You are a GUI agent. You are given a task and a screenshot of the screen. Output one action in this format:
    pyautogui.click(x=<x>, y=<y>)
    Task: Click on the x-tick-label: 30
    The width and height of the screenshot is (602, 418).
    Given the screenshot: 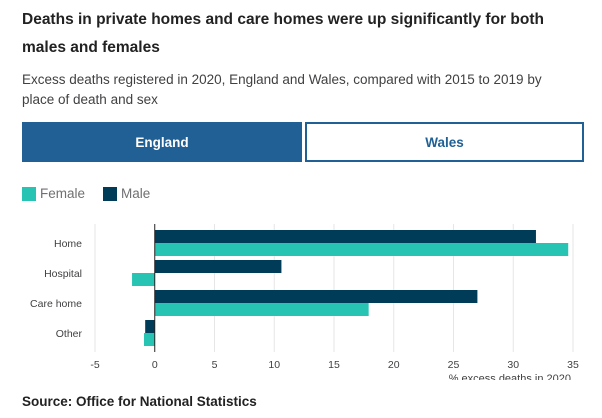 What is the action you would take?
    pyautogui.click(x=513, y=365)
    